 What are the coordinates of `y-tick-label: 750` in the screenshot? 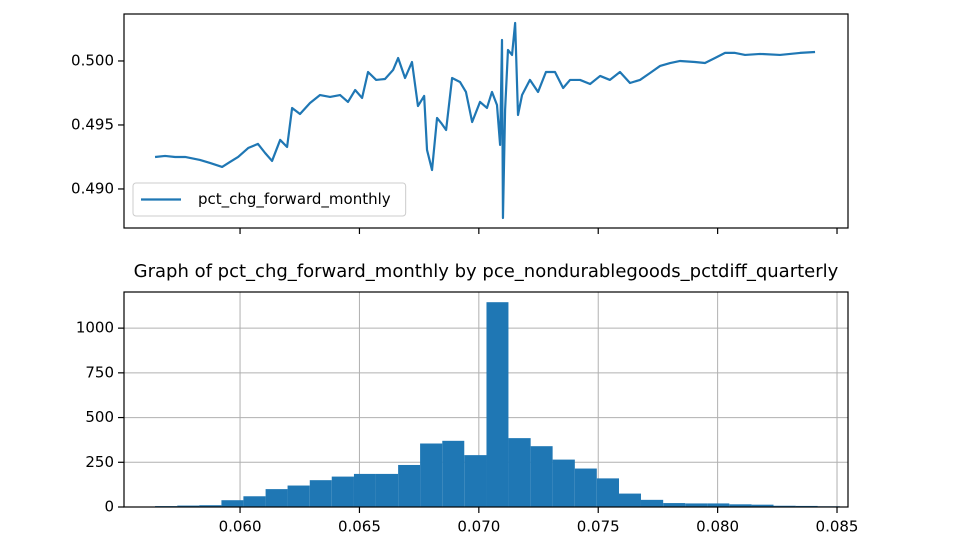 It's located at (99, 372).